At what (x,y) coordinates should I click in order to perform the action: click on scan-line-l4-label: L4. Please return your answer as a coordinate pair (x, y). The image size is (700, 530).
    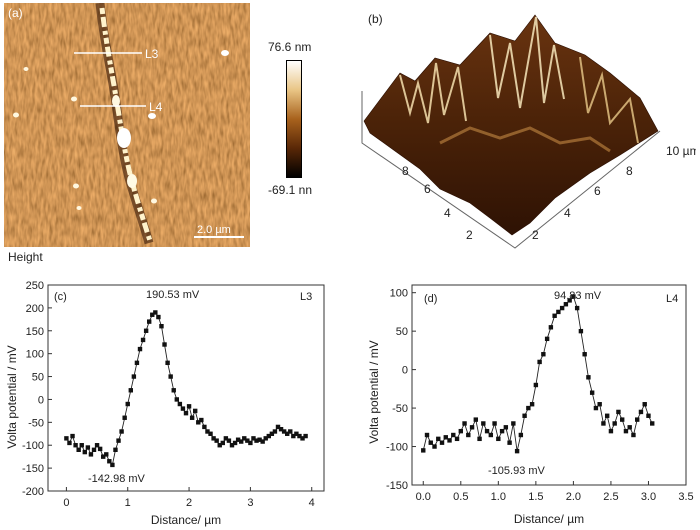
    Looking at the image, I should click on (156, 107).